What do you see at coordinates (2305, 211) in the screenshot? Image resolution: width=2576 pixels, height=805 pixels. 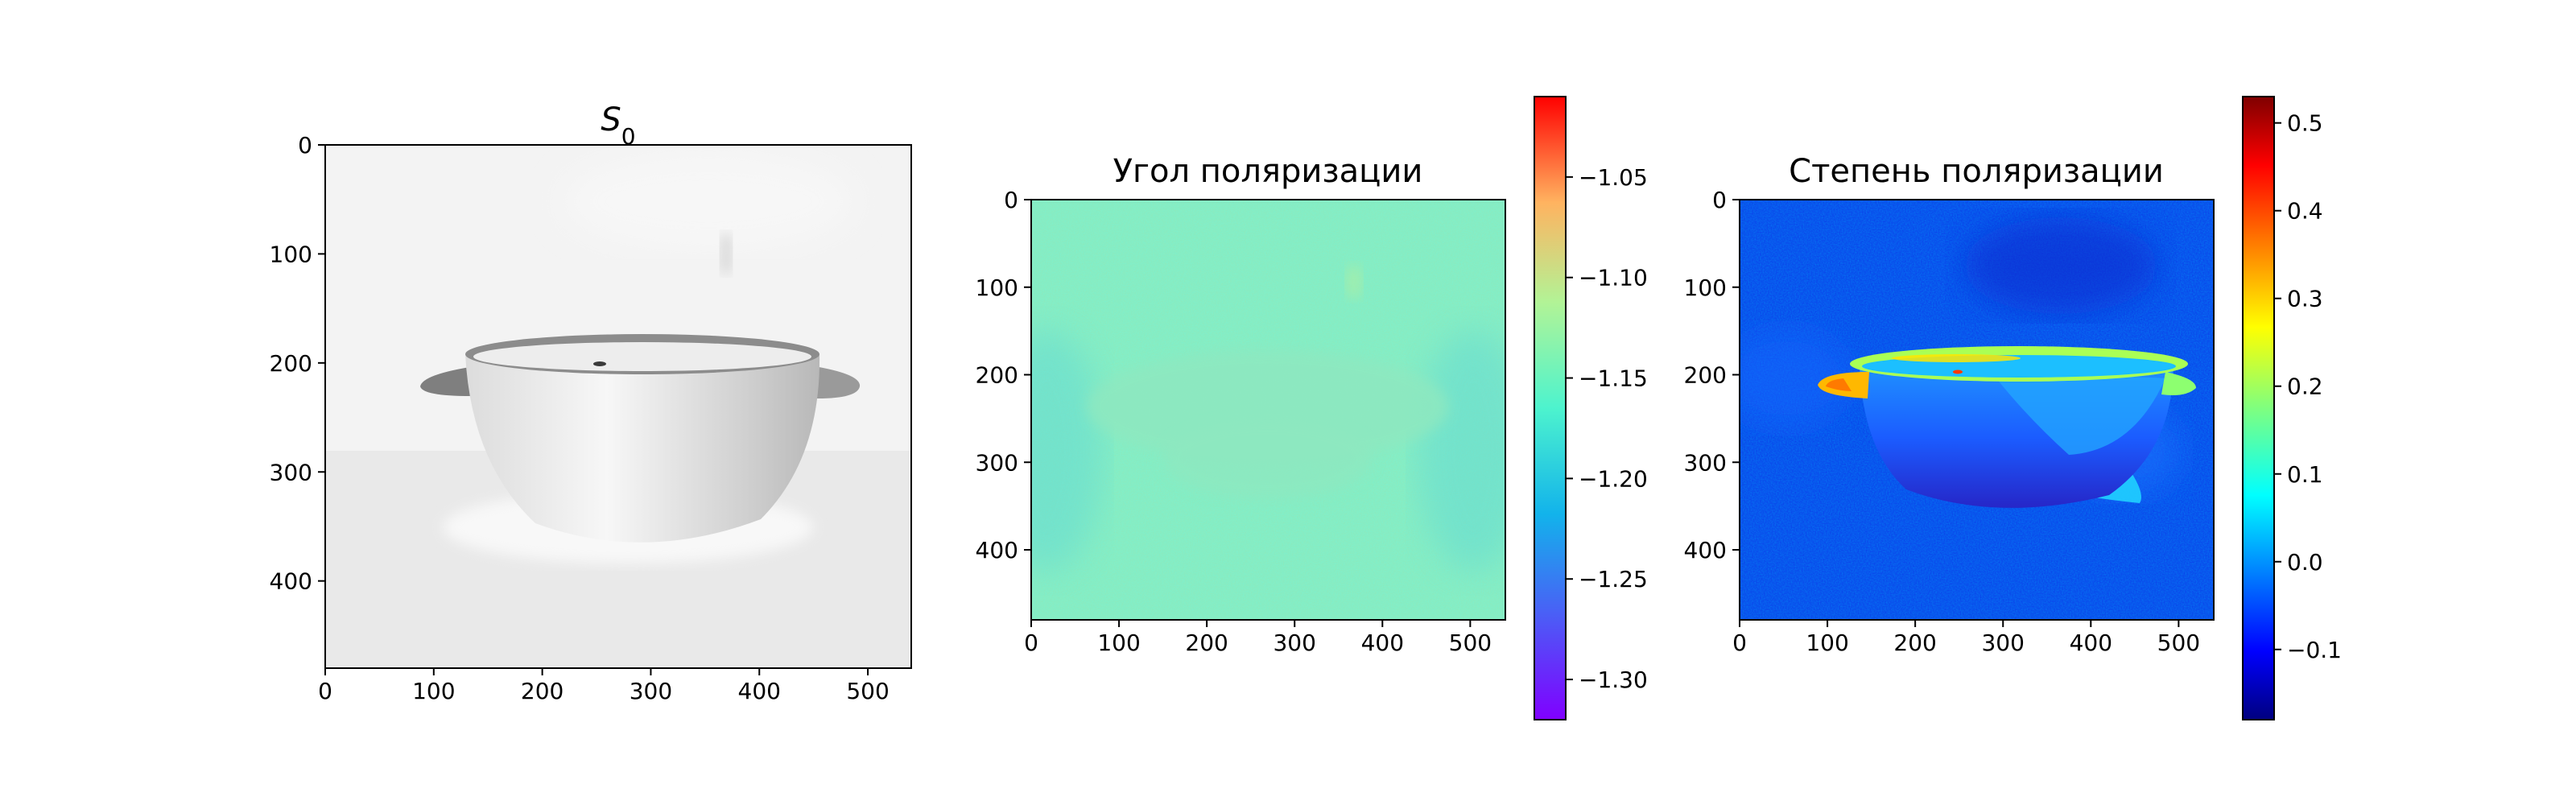 I see `colorbar-tick-label: 0.4` at bounding box center [2305, 211].